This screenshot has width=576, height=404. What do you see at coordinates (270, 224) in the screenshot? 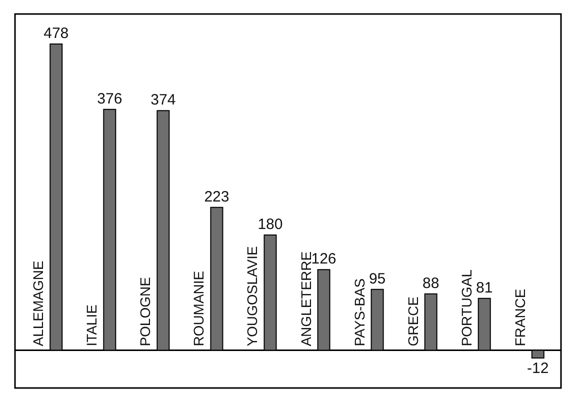
I see `data-label: 180` at bounding box center [270, 224].